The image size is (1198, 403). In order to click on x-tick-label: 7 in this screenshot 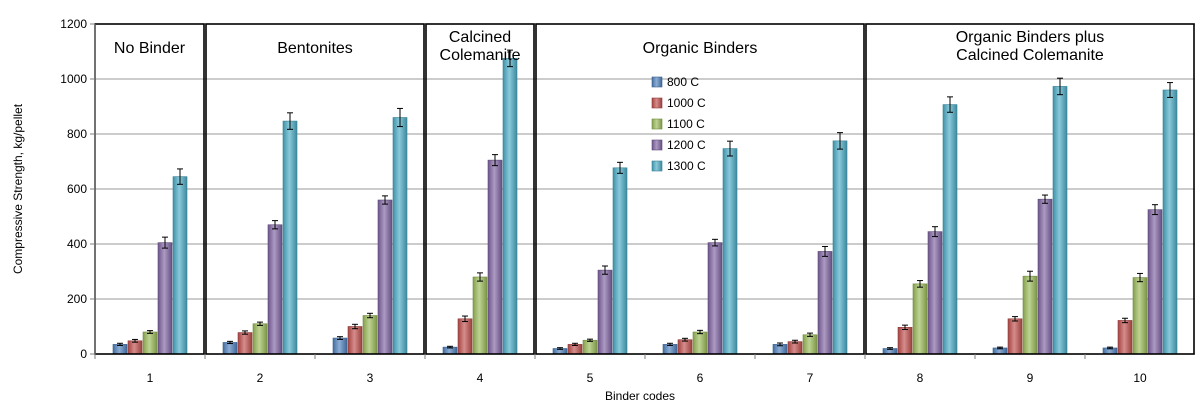, I will do `click(810, 378)`.